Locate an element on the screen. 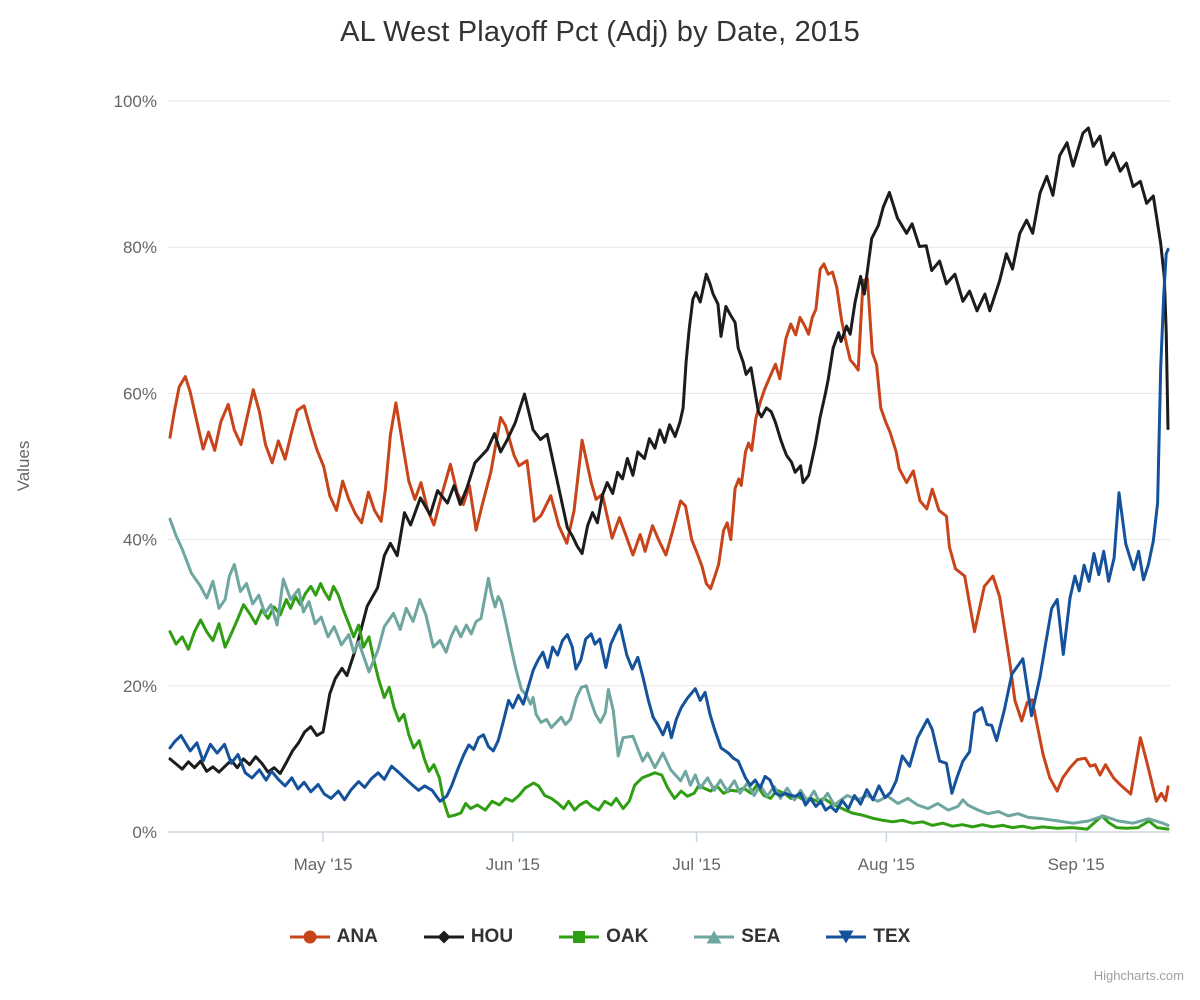 The width and height of the screenshot is (1200, 1000). highcharts-credit-link: Highcharts.com is located at coordinates (1138, 975).